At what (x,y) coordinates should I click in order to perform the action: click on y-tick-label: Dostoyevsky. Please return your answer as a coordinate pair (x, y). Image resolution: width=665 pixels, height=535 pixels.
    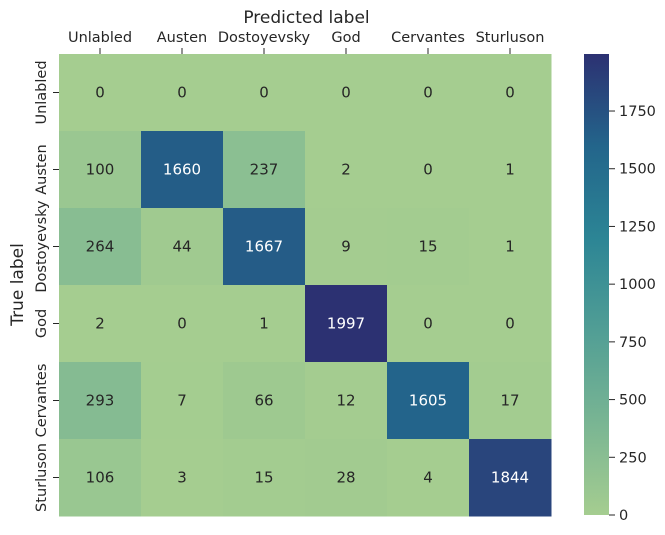
    Looking at the image, I should click on (42, 246).